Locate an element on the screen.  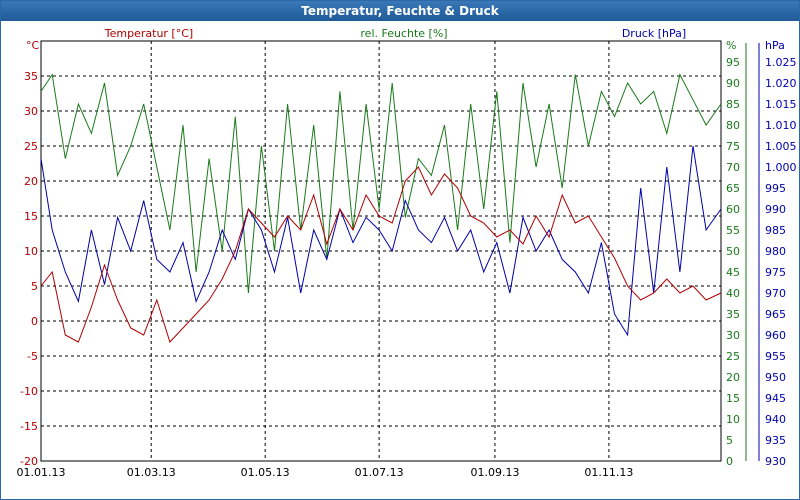
y-tick-label-pressure: 980 is located at coordinates (775, 251).